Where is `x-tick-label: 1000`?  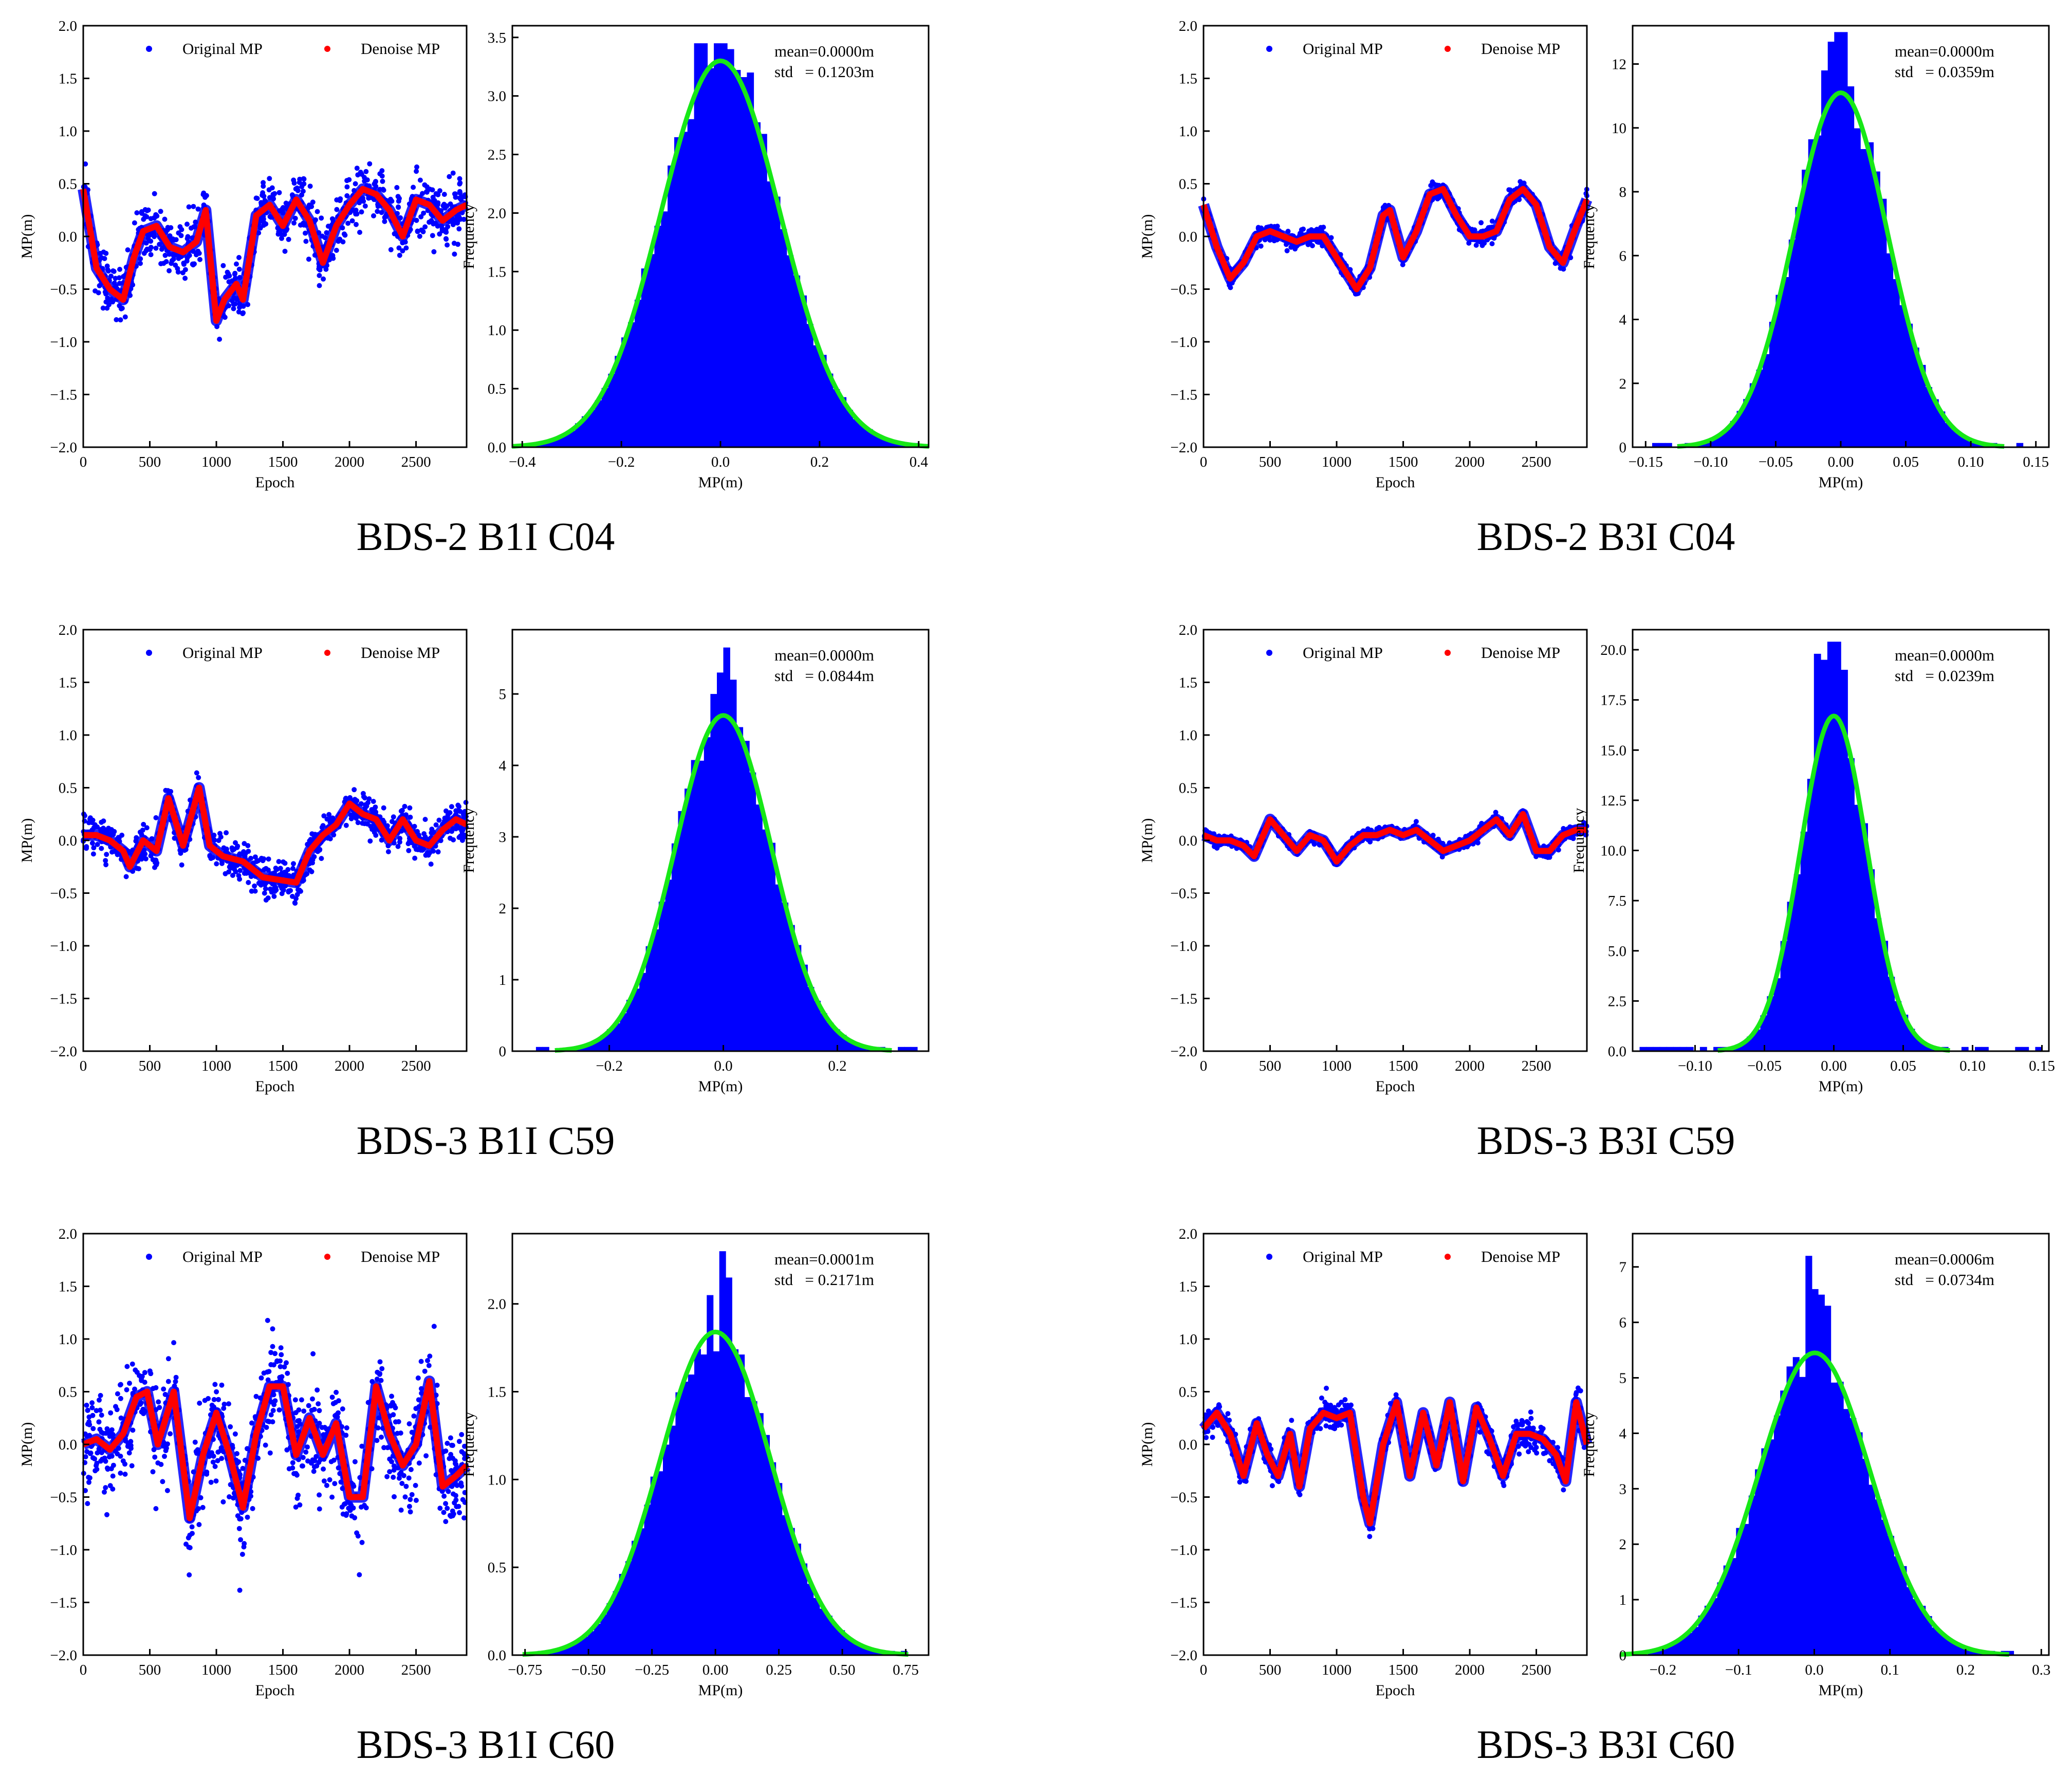
x-tick-label: 1000 is located at coordinates (216, 462).